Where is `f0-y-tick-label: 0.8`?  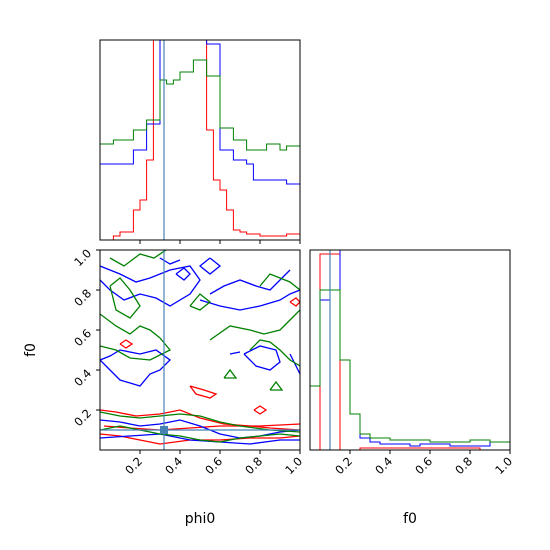 f0-y-tick-label: 0.8 is located at coordinates (82, 297).